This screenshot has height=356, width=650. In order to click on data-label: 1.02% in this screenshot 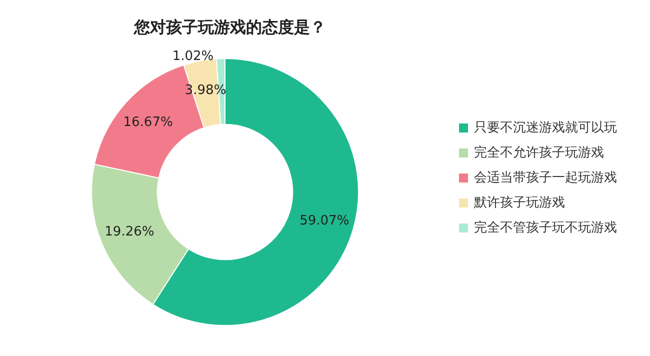, I will do `click(193, 56)`.